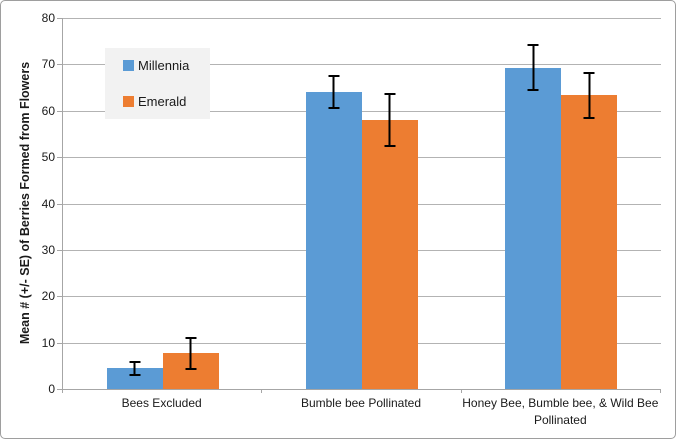  Describe the element at coordinates (48, 203) in the screenshot. I see `y-tick-label: 40` at that location.